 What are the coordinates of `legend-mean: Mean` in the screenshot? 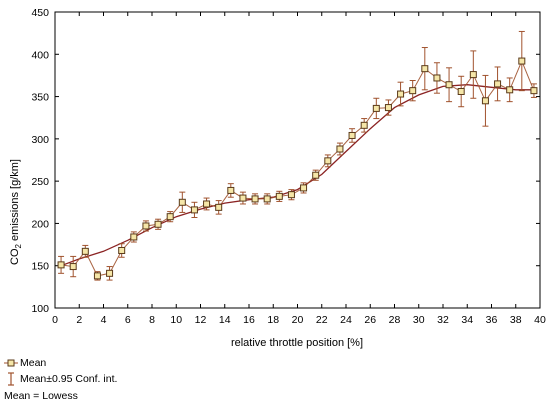 It's located at (25, 363).